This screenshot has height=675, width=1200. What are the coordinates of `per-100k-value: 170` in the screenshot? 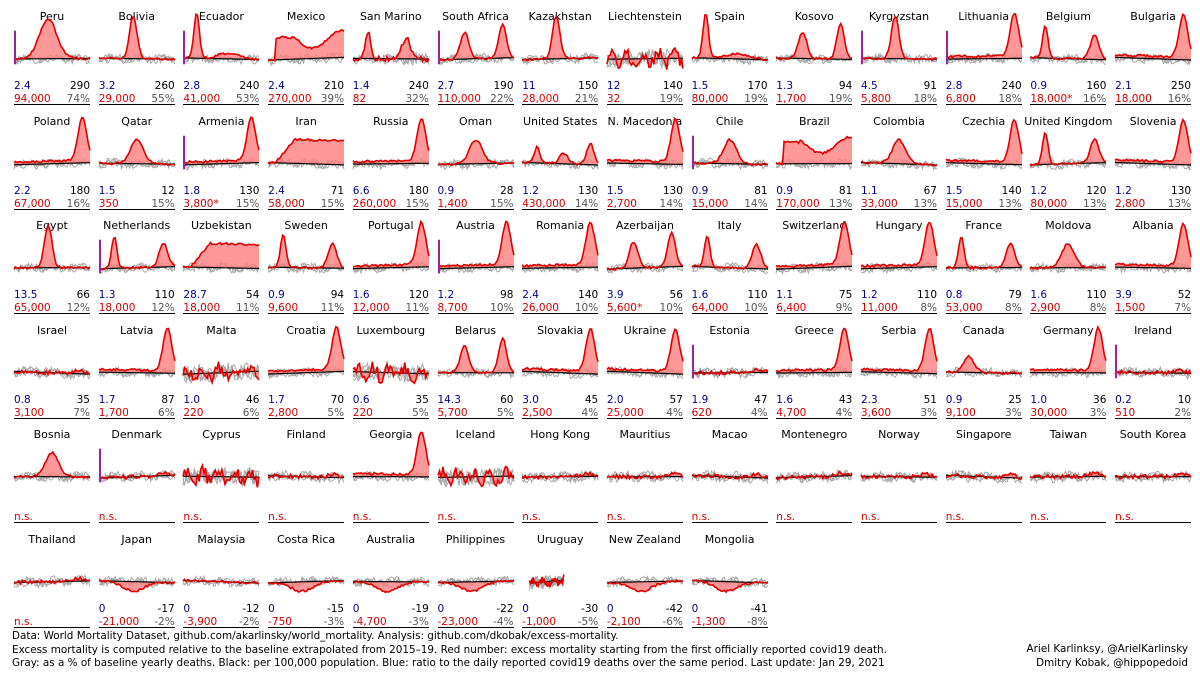 It's located at (757, 86).